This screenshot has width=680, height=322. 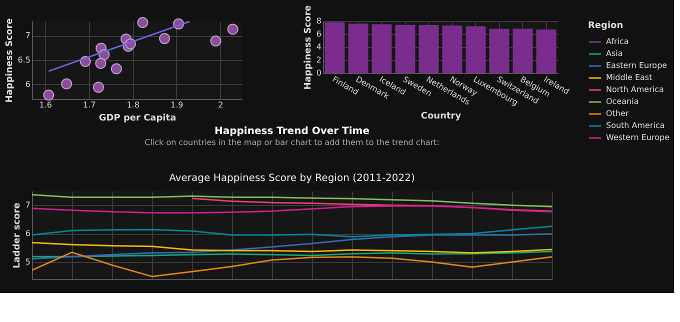 I want to click on legend-label: Middle East, so click(x=629, y=77).